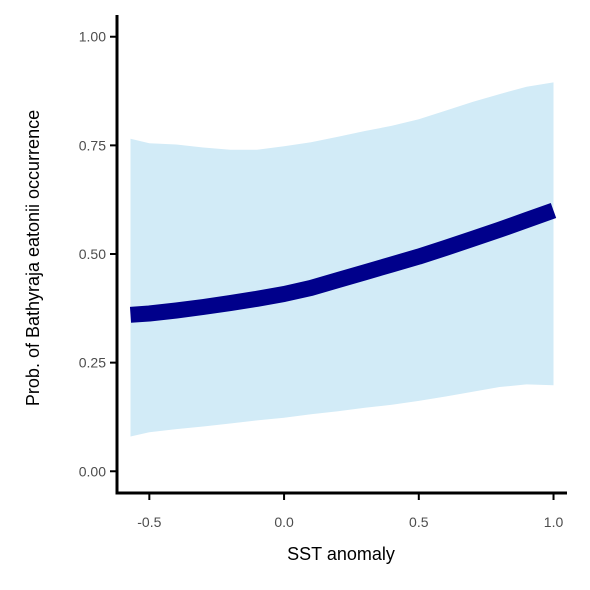 This screenshot has height=590, width=590. What do you see at coordinates (92, 145) in the screenshot?
I see `y-tick-label: 0.75` at bounding box center [92, 145].